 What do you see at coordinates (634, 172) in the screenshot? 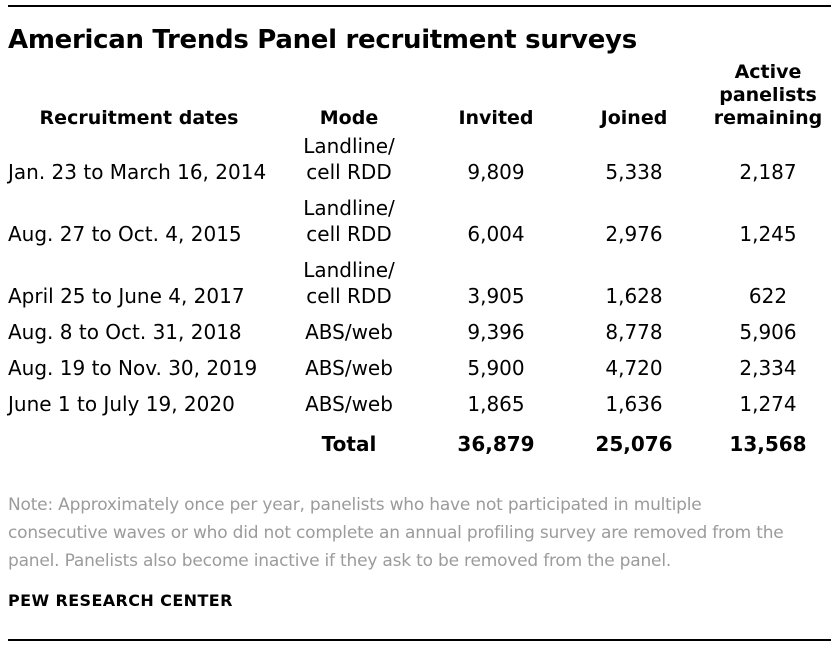
I see `cell-joined: 5,338` at bounding box center [634, 172].